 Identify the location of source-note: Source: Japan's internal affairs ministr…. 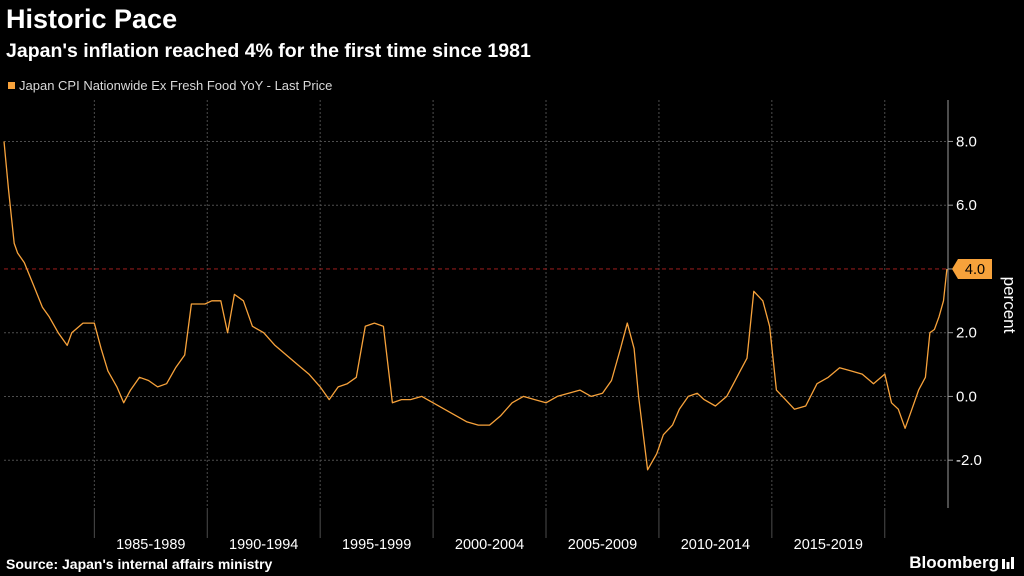
(139, 564).